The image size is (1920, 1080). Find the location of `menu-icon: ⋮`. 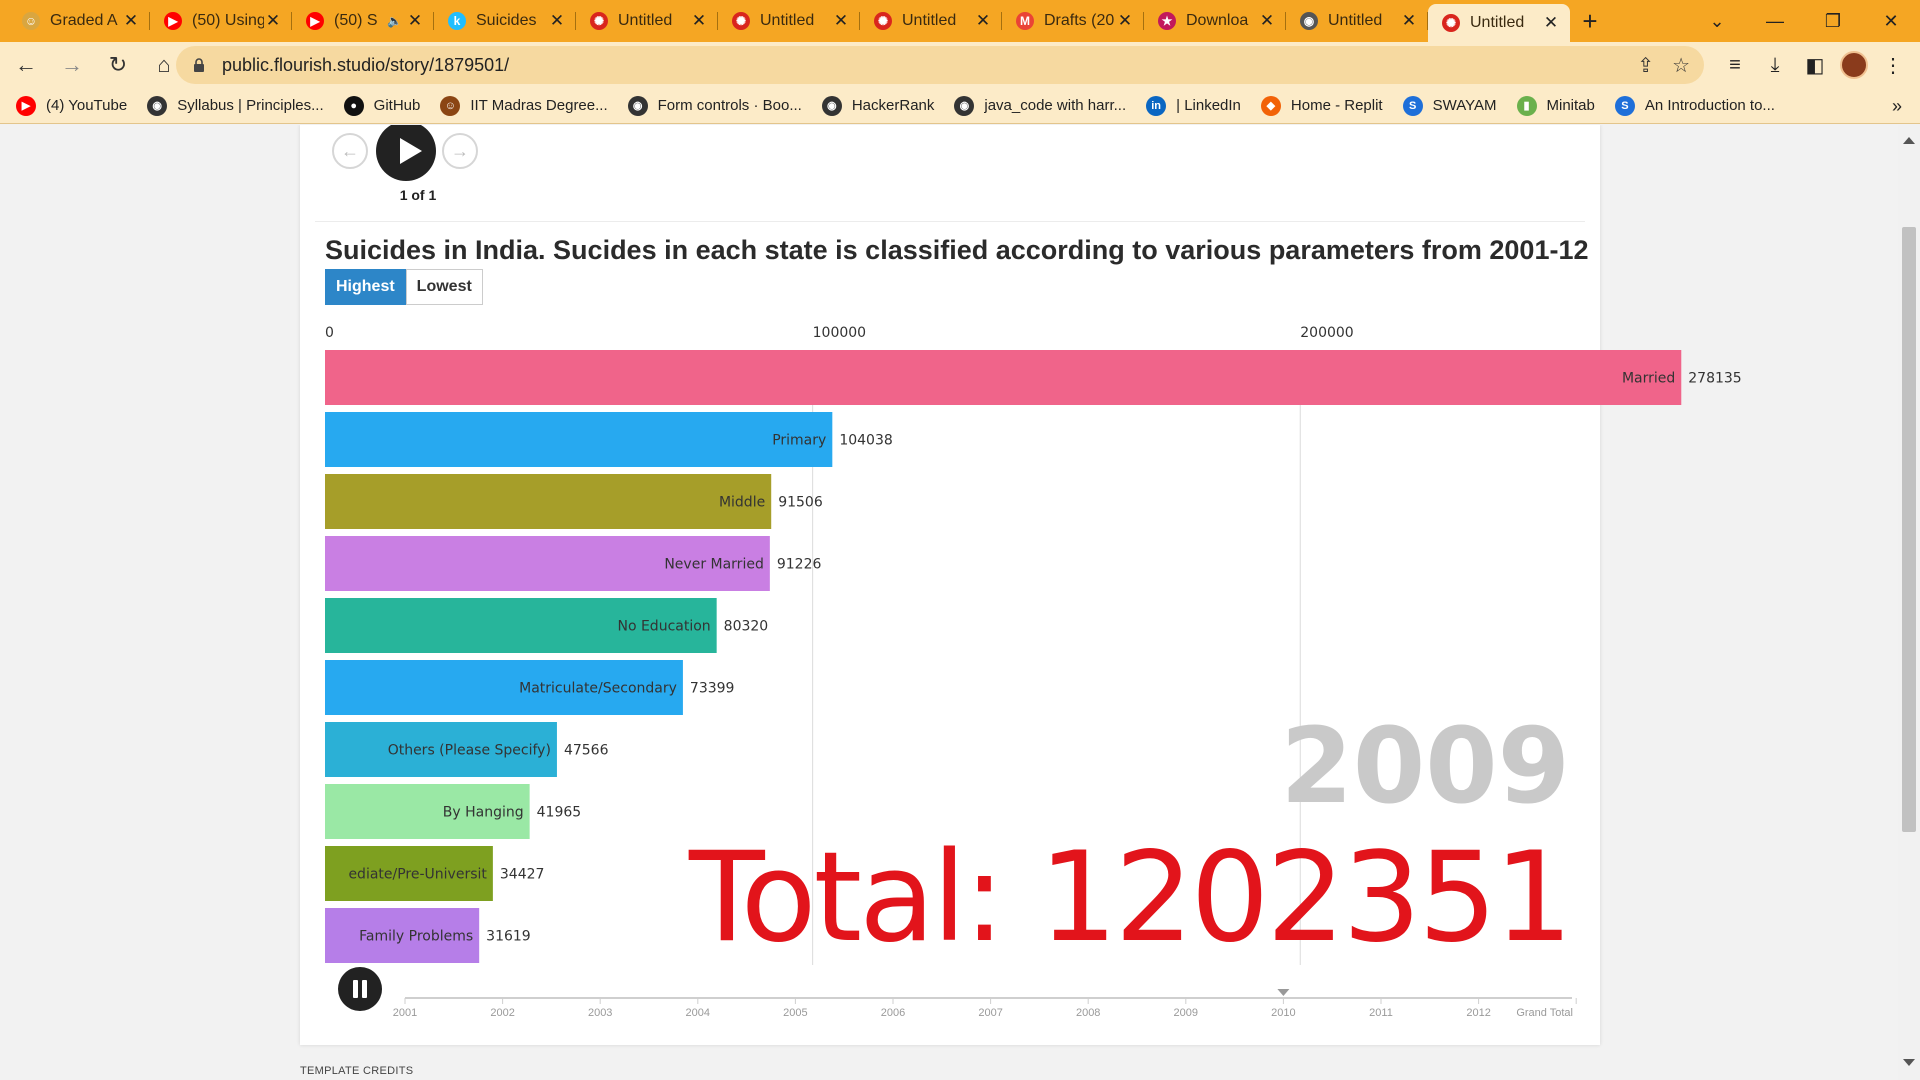

menu-icon: ⋮ is located at coordinates (1893, 65).